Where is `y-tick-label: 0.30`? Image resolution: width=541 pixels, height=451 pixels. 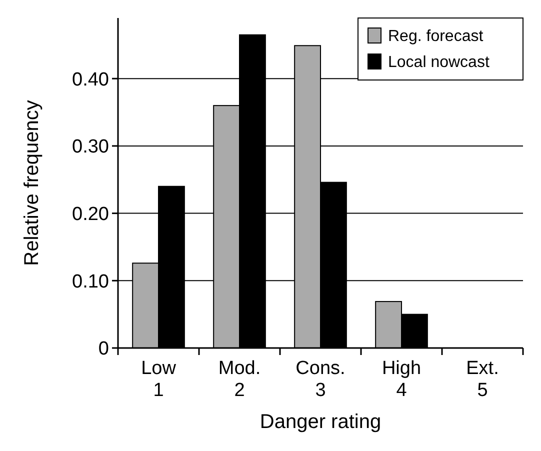 y-tick-label: 0.30 is located at coordinates (90, 147).